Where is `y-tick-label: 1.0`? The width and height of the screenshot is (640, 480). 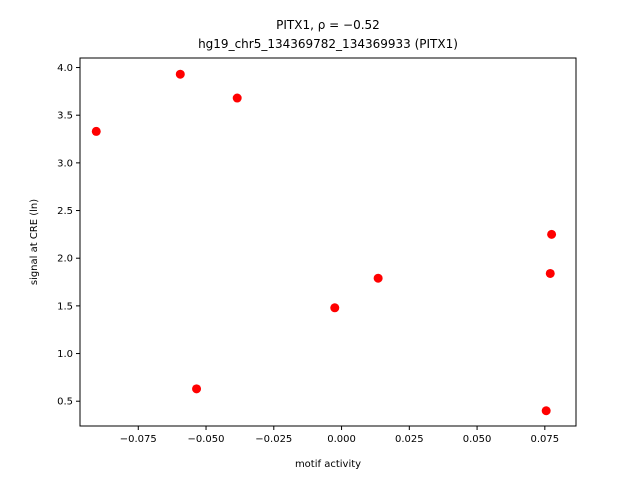 y-tick-label: 1.0 is located at coordinates (65, 354).